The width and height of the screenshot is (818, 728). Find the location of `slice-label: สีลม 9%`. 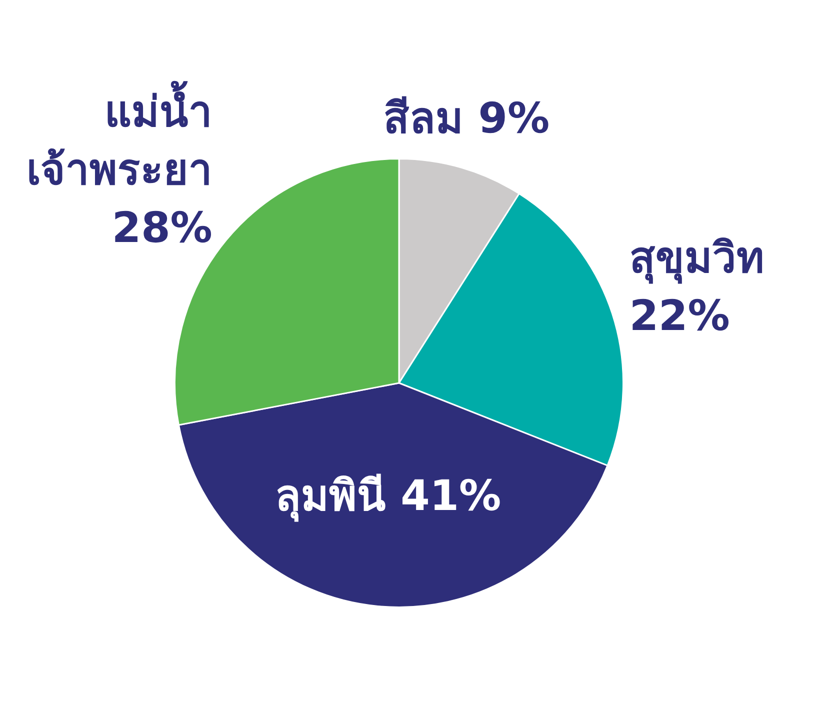

slice-label: สีลม 9% is located at coordinates (467, 117).